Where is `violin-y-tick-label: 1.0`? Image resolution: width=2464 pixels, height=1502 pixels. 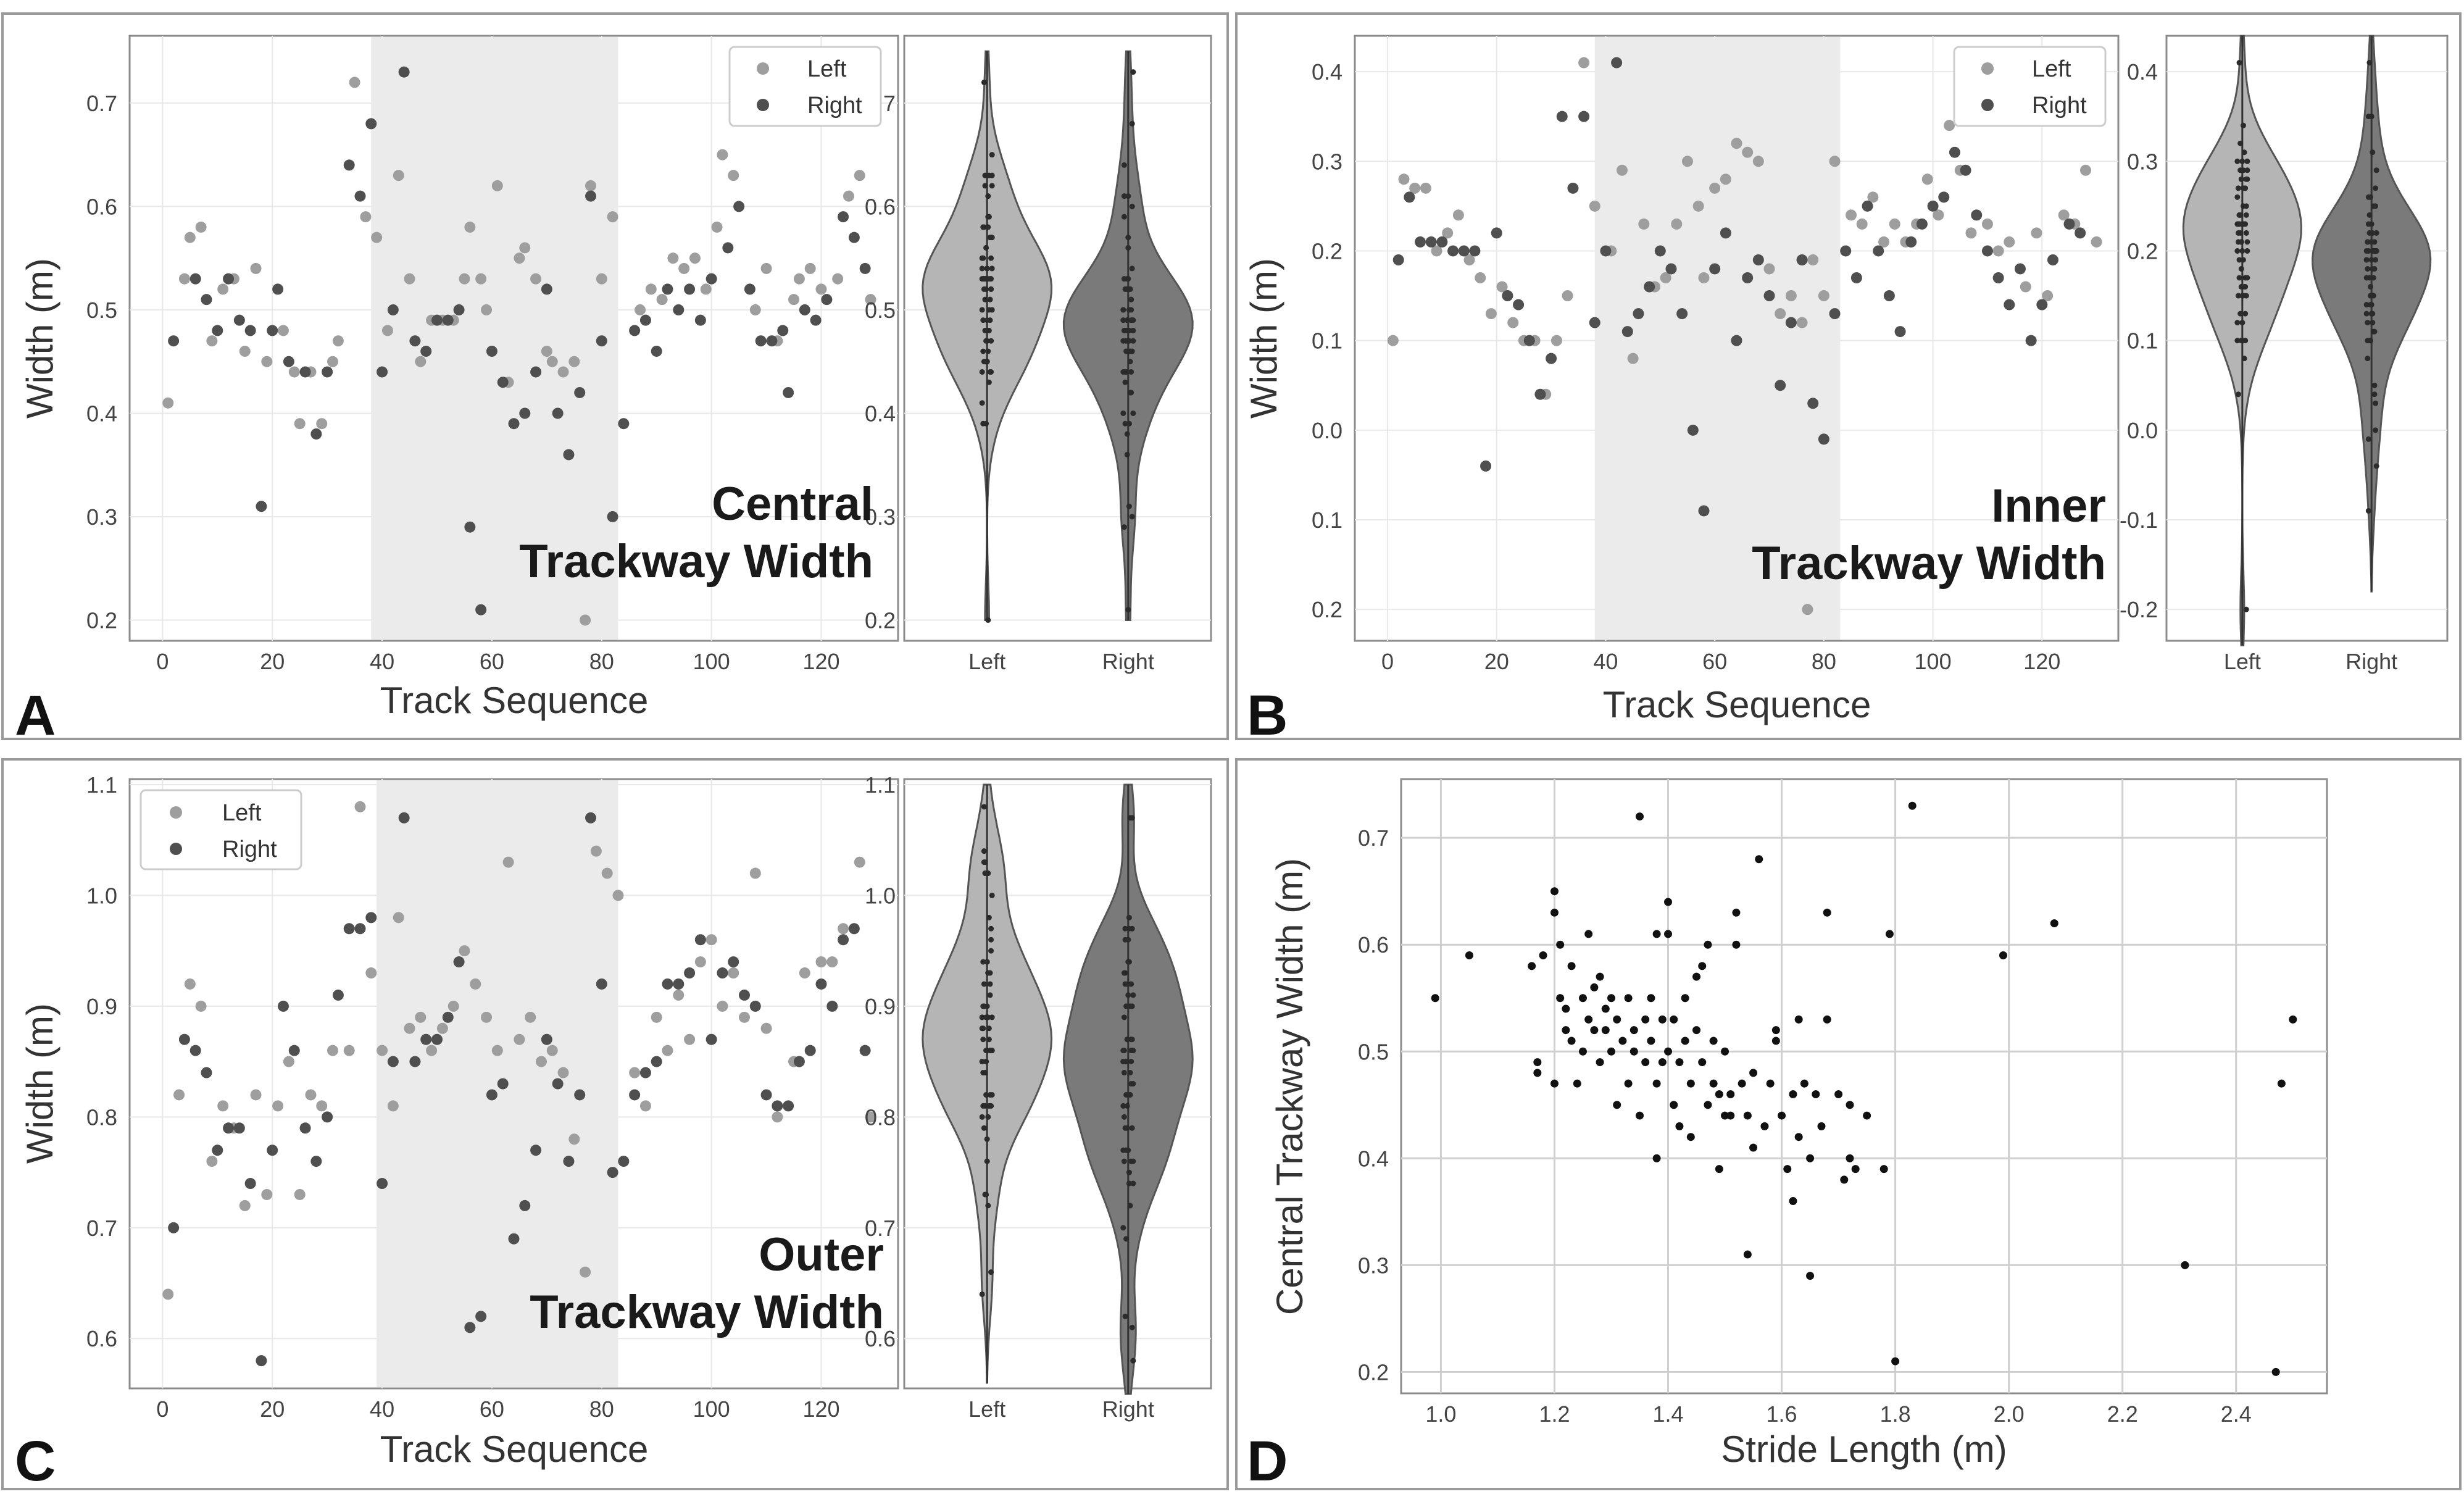
violin-y-tick-label: 1.0 is located at coordinates (880, 895).